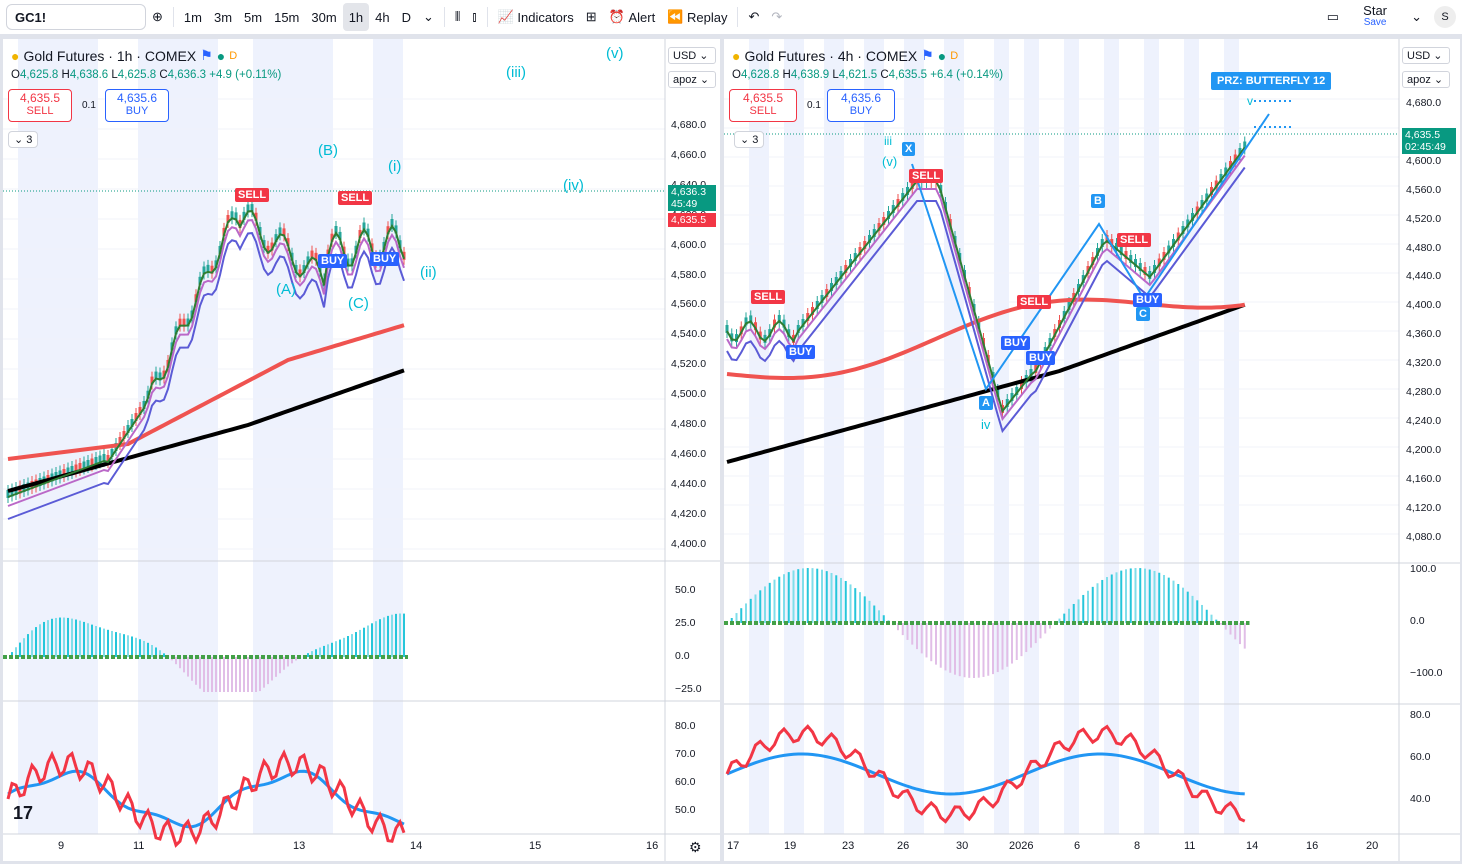  I want to click on delayed-icon: D, so click(233, 55).